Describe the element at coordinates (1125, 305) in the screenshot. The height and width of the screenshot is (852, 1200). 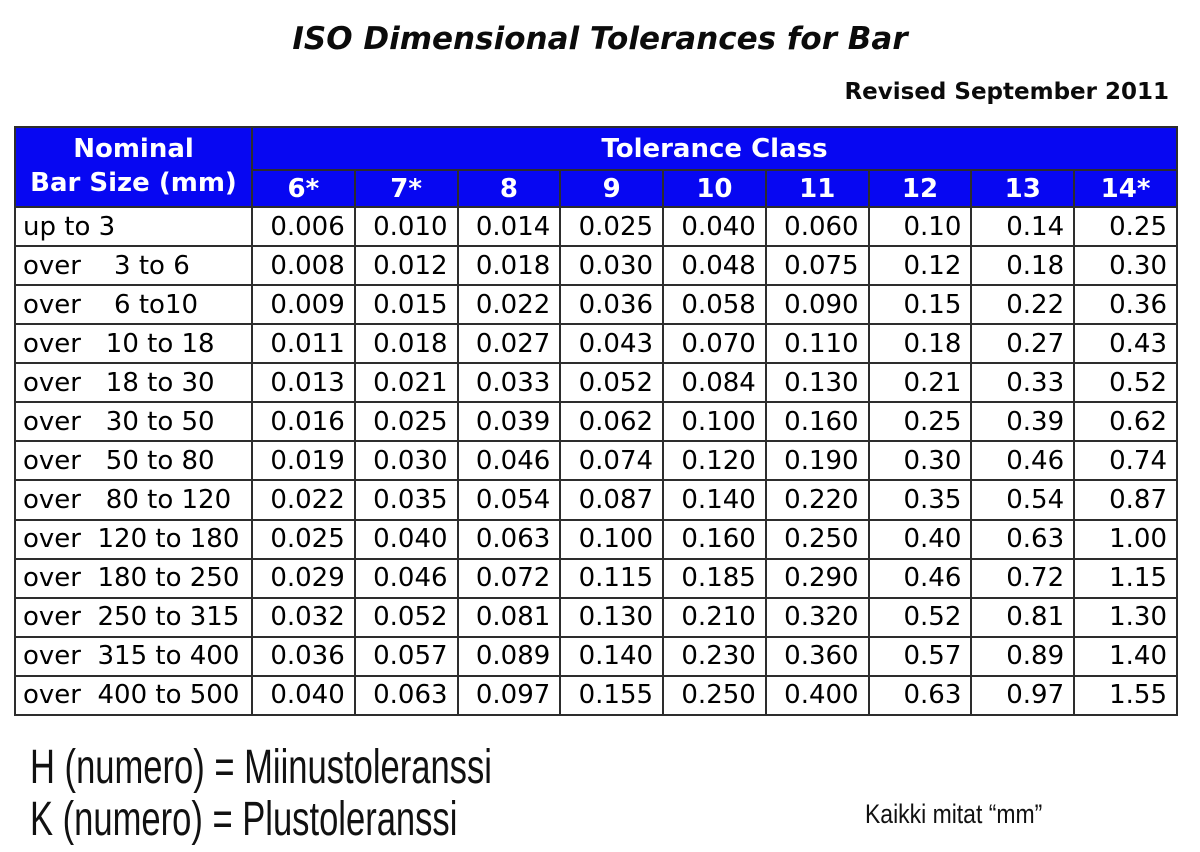
I see `value-cell: 0.36` at that location.